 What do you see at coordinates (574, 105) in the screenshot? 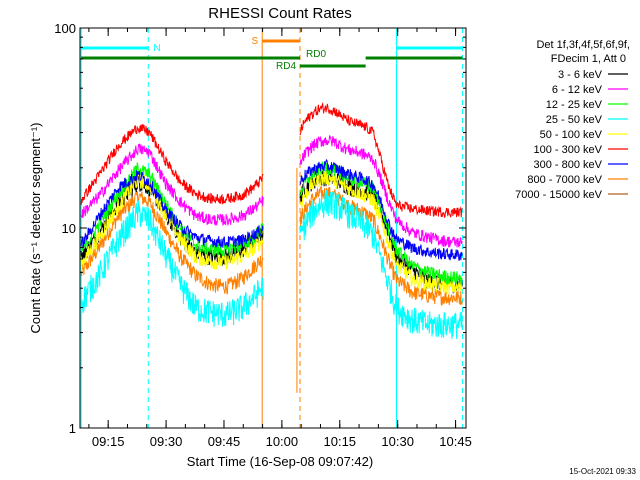
I see `legend-label-12-25-kev: 12 - 25 keV` at bounding box center [574, 105].